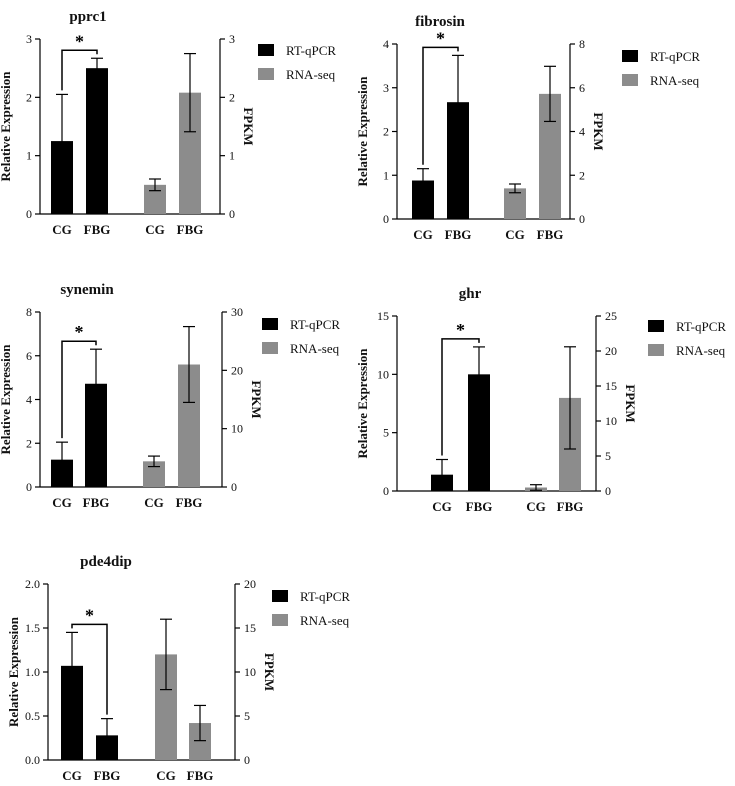 Image resolution: width=735 pixels, height=786 pixels. I want to click on right-tick-label: 8, so click(582, 44).